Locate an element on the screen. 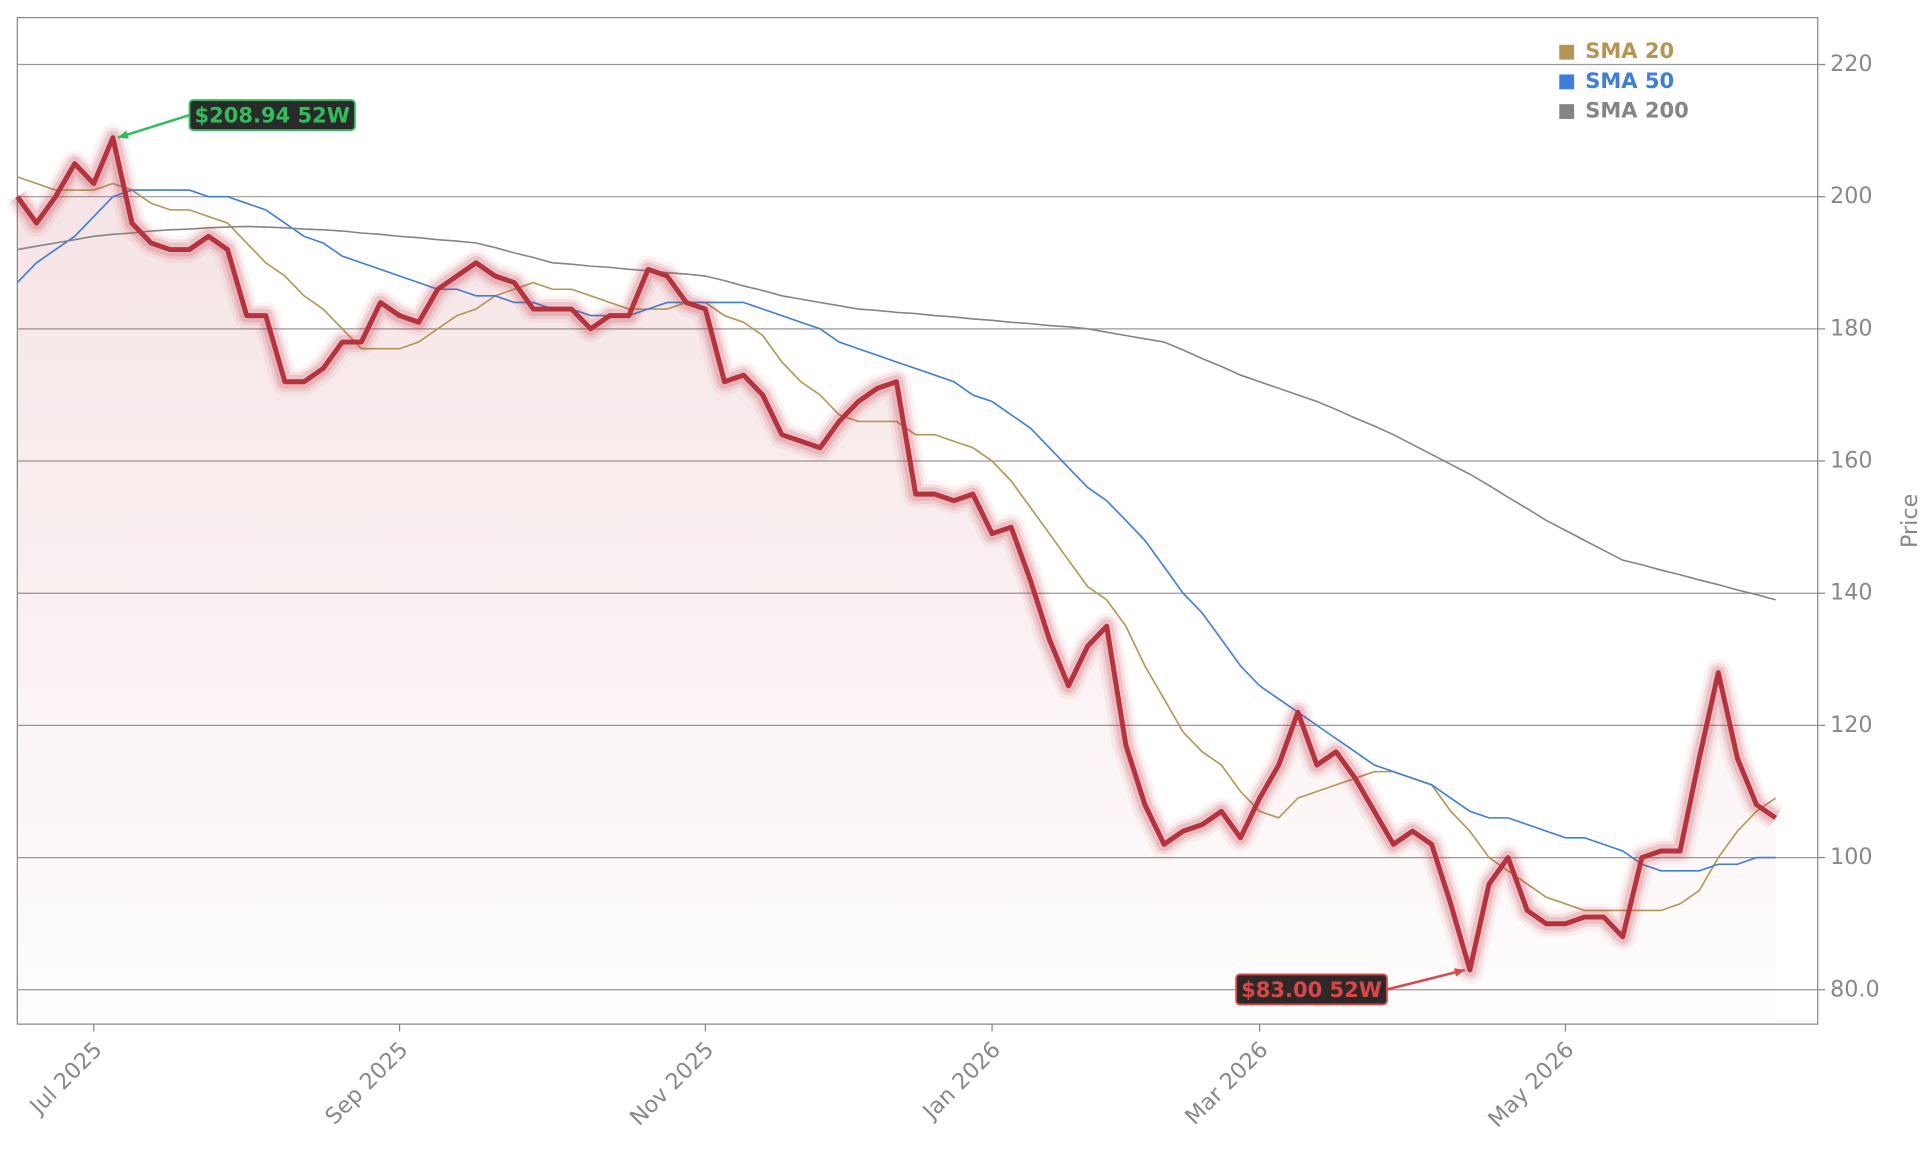 The width and height of the screenshot is (1929, 1153). y-tick-label: 160 is located at coordinates (1851, 461).